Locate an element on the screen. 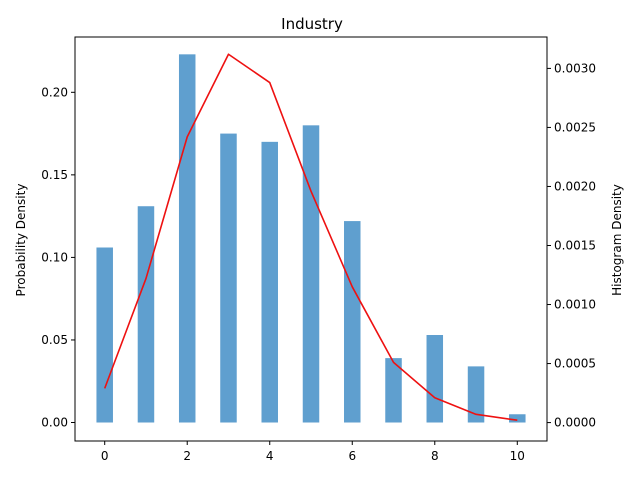  y-tick-label: 0.00 is located at coordinates (54, 423).